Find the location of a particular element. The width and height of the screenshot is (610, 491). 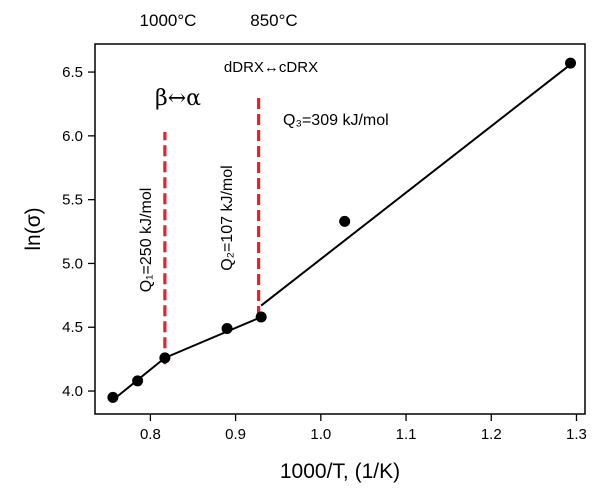

y-tick-label: 4.5 is located at coordinates (72, 327).